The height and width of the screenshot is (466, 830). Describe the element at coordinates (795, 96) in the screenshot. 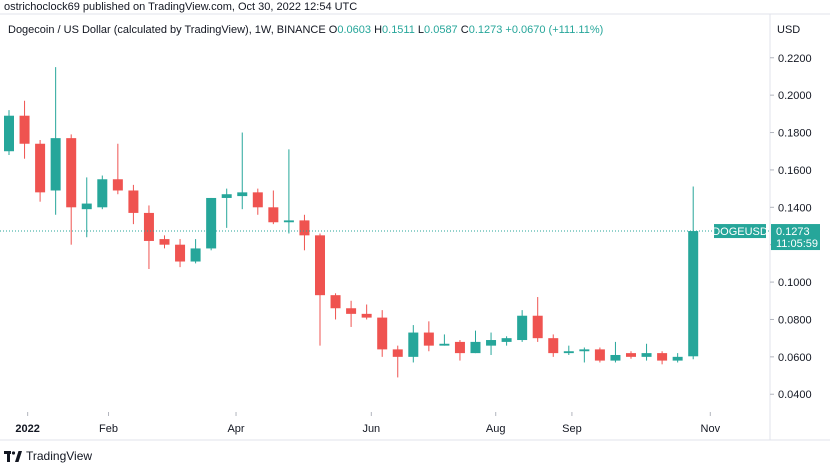

I see `y-tick-label: 0.2000` at that location.